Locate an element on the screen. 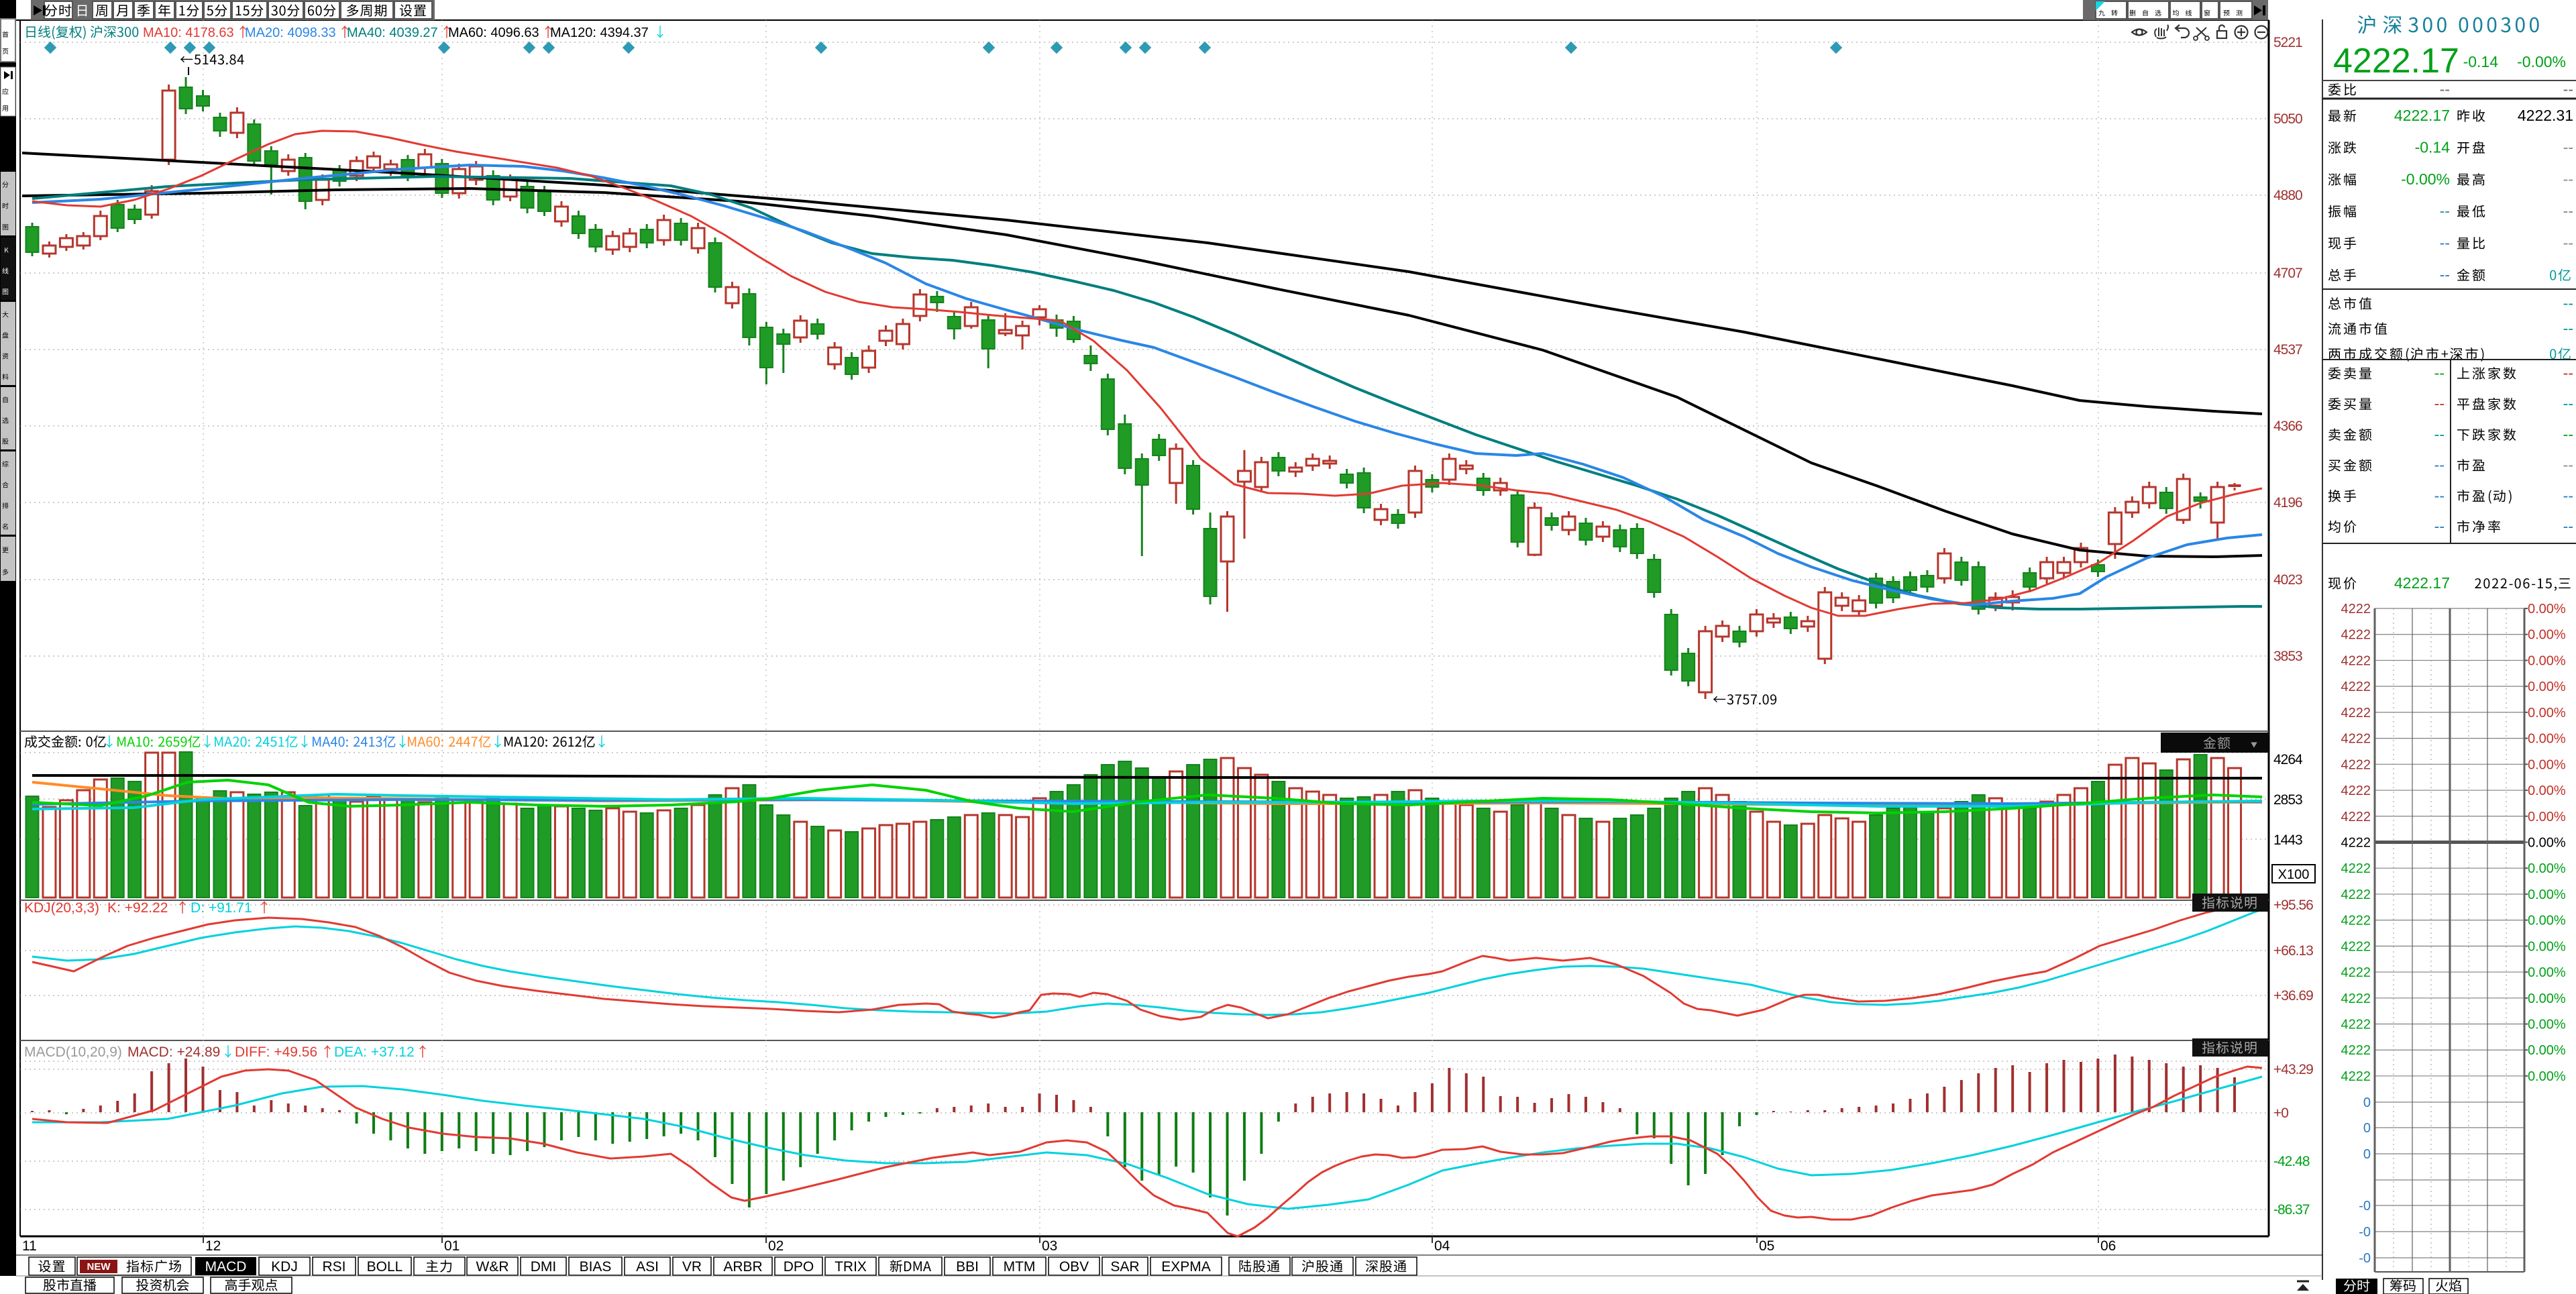 The image size is (2576, 1294). svg-text: +43.29 is located at coordinates (2293, 1069).